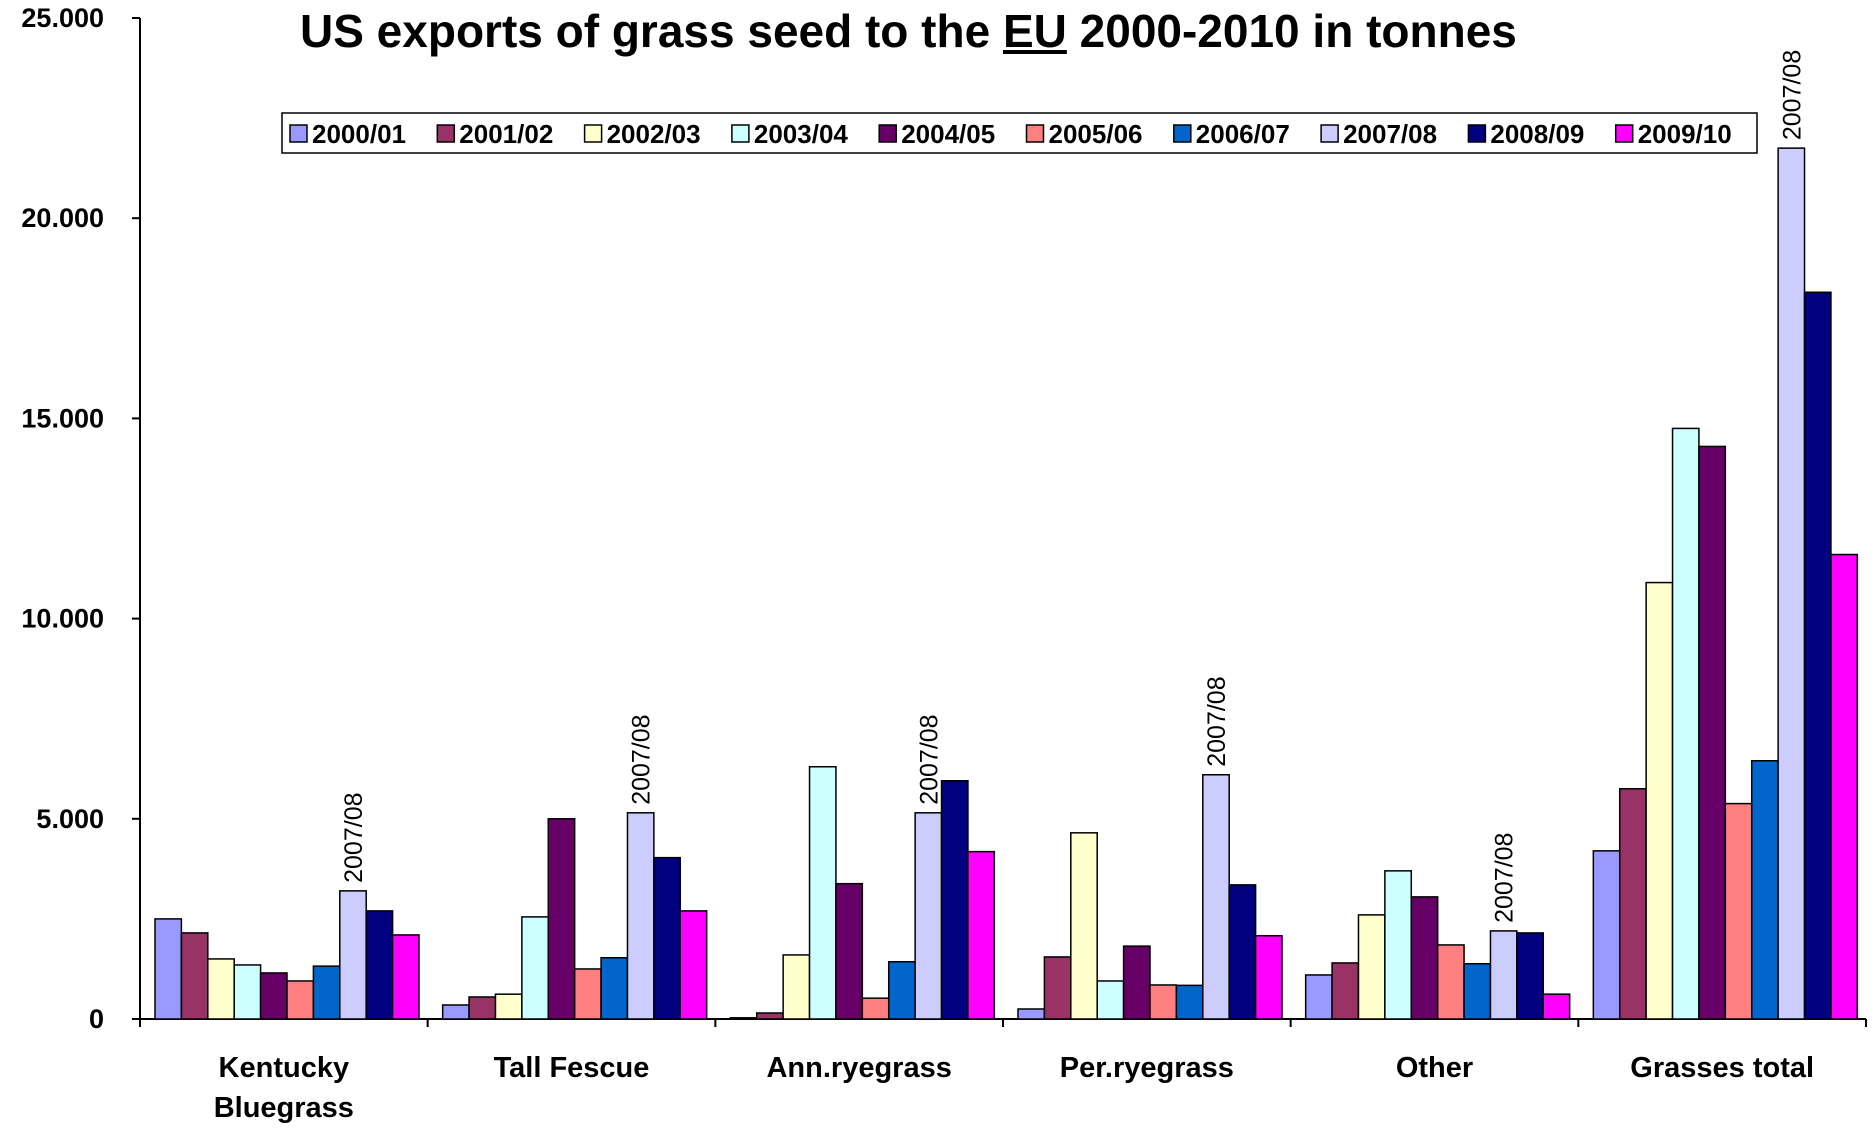 The image size is (1876, 1129). Describe the element at coordinates (359, 134) in the screenshot. I see `legend-label: 2000/01` at that location.